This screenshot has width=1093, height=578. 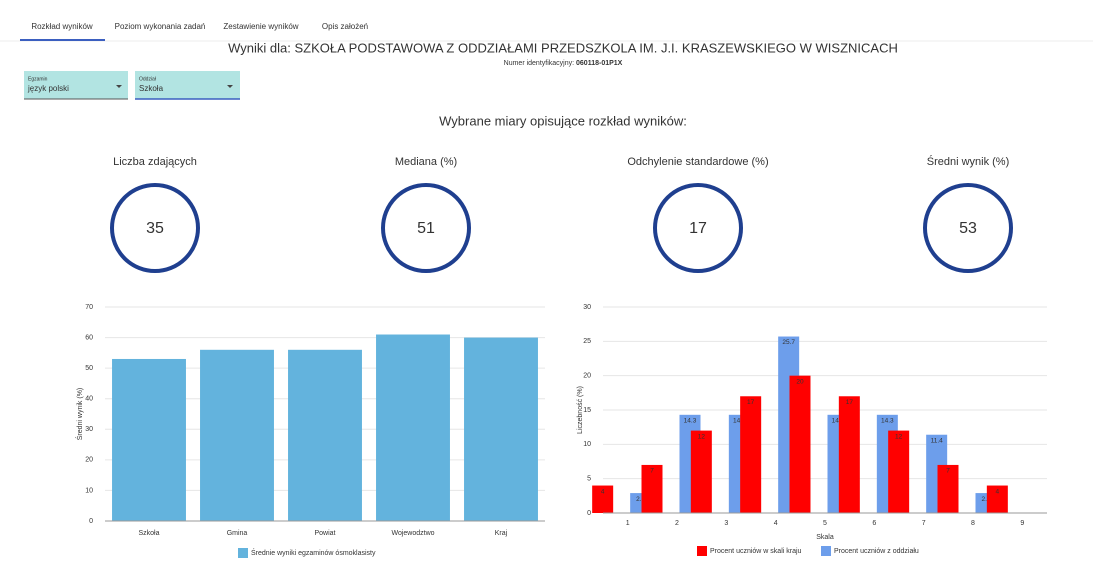 I want to click on stat-value: 17, so click(x=698, y=228).